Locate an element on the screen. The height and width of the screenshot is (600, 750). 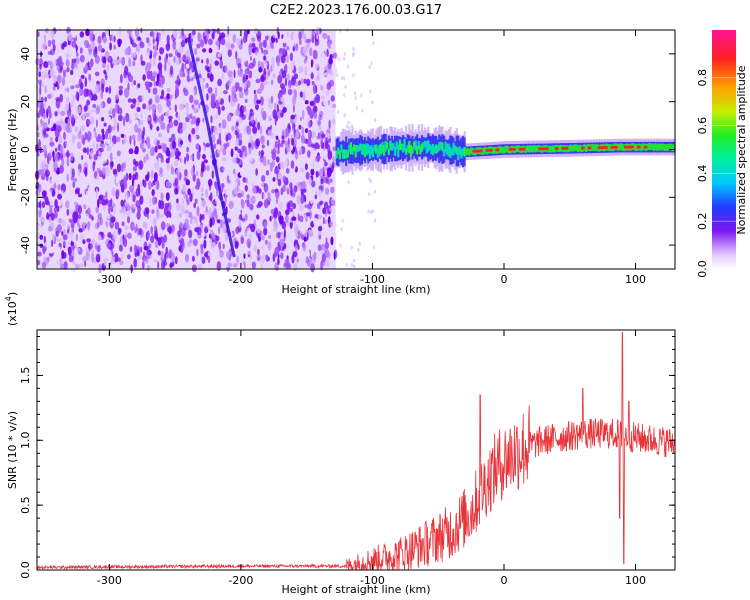
interference-line is located at coordinates (211, 147).